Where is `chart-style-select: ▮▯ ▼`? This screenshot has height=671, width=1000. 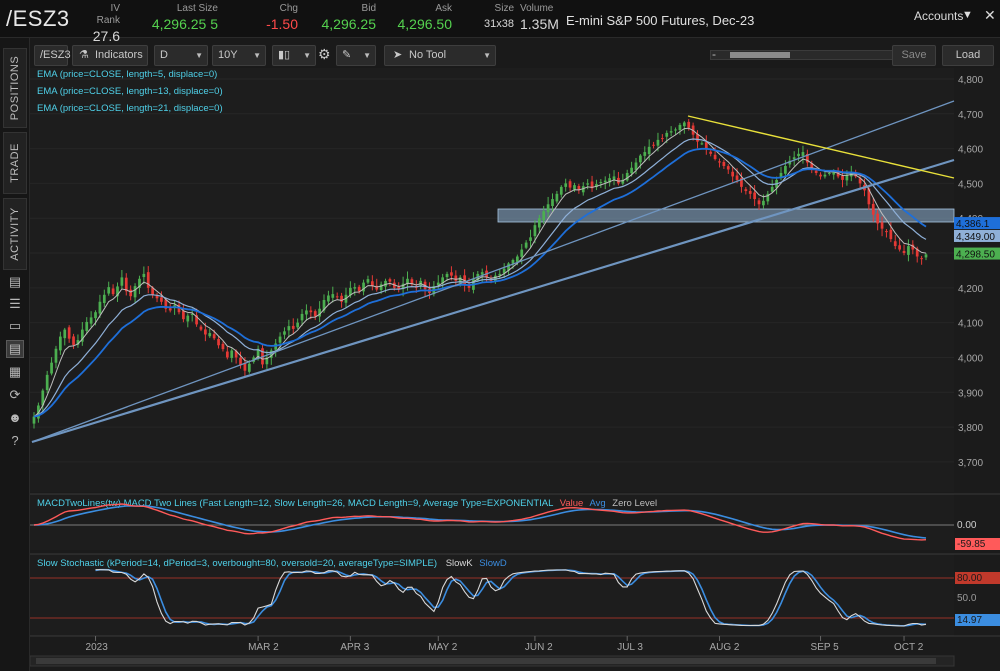 chart-style-select: ▮▯ ▼ is located at coordinates (294, 55).